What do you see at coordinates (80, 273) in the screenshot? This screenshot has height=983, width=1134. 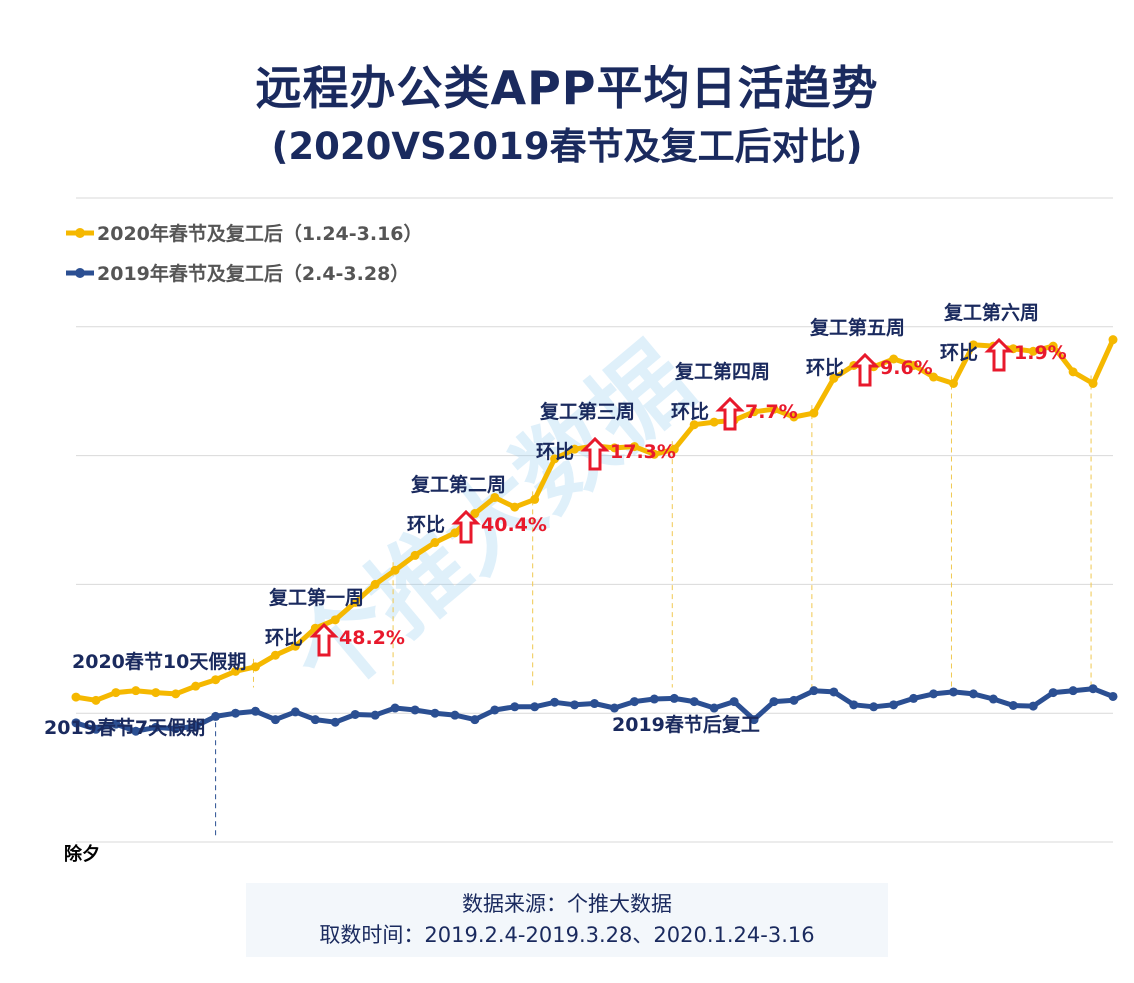 I see `legend-marker-2019` at bounding box center [80, 273].